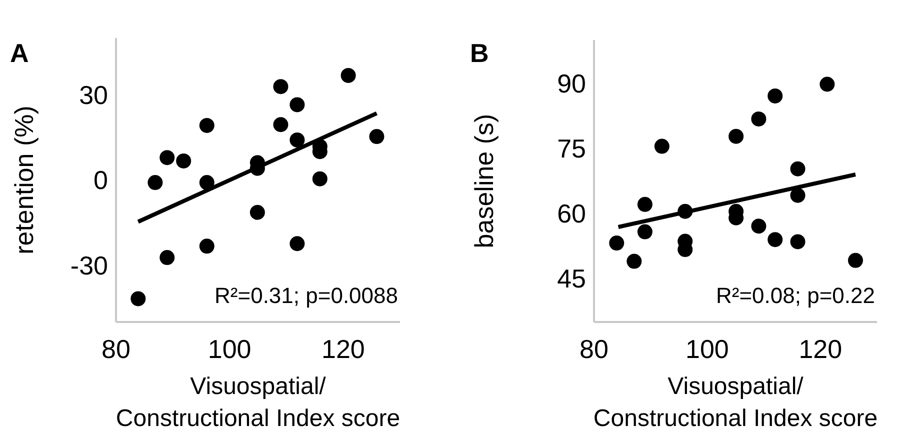 This screenshot has width=918, height=436. Describe the element at coordinates (89, 265) in the screenshot. I see `y-tick-label: -30` at that location.